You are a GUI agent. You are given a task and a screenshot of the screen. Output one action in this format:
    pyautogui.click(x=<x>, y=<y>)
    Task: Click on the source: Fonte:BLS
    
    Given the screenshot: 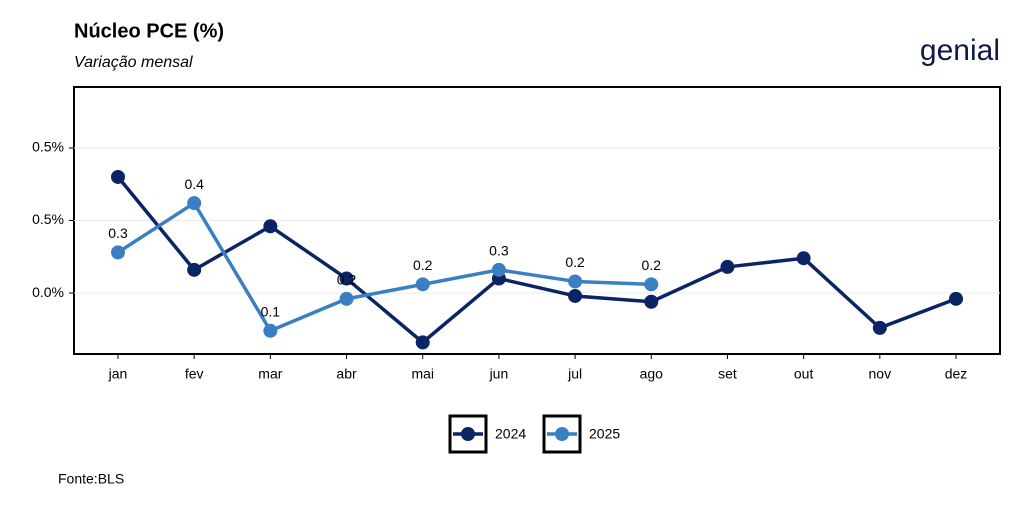 What is the action you would take?
    pyautogui.click(x=91, y=479)
    